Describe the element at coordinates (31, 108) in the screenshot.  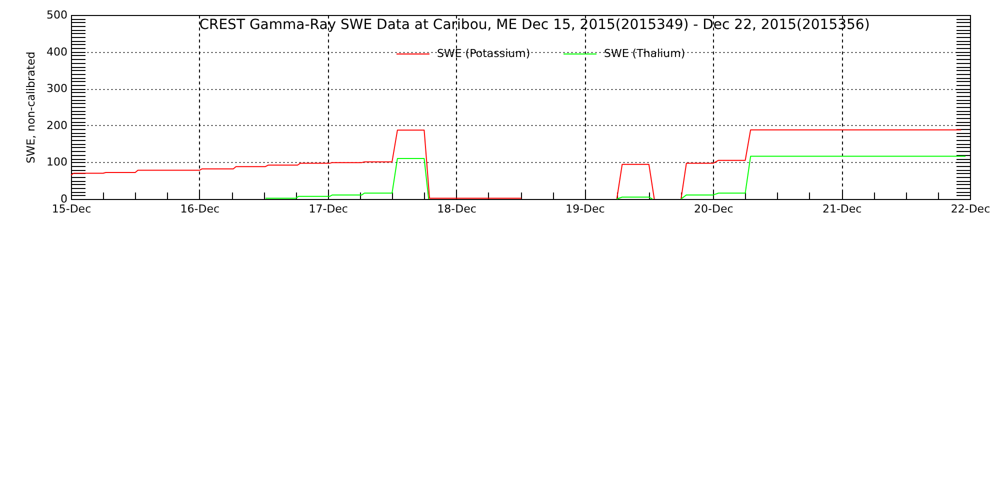
I see `y-axis-title: SWE, non-calibrated` at that location.